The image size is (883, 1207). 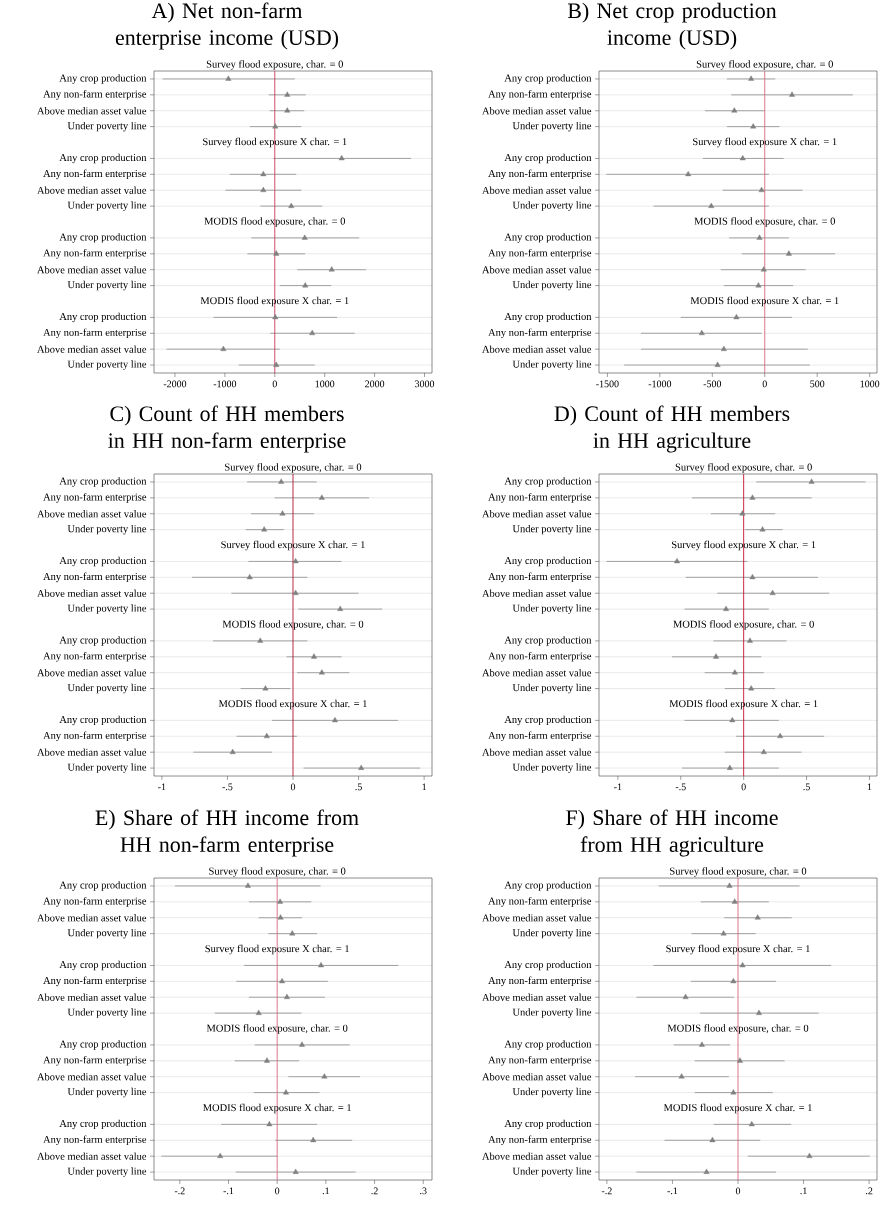 I want to click on x-tick-label: -2000, so click(x=175, y=384).